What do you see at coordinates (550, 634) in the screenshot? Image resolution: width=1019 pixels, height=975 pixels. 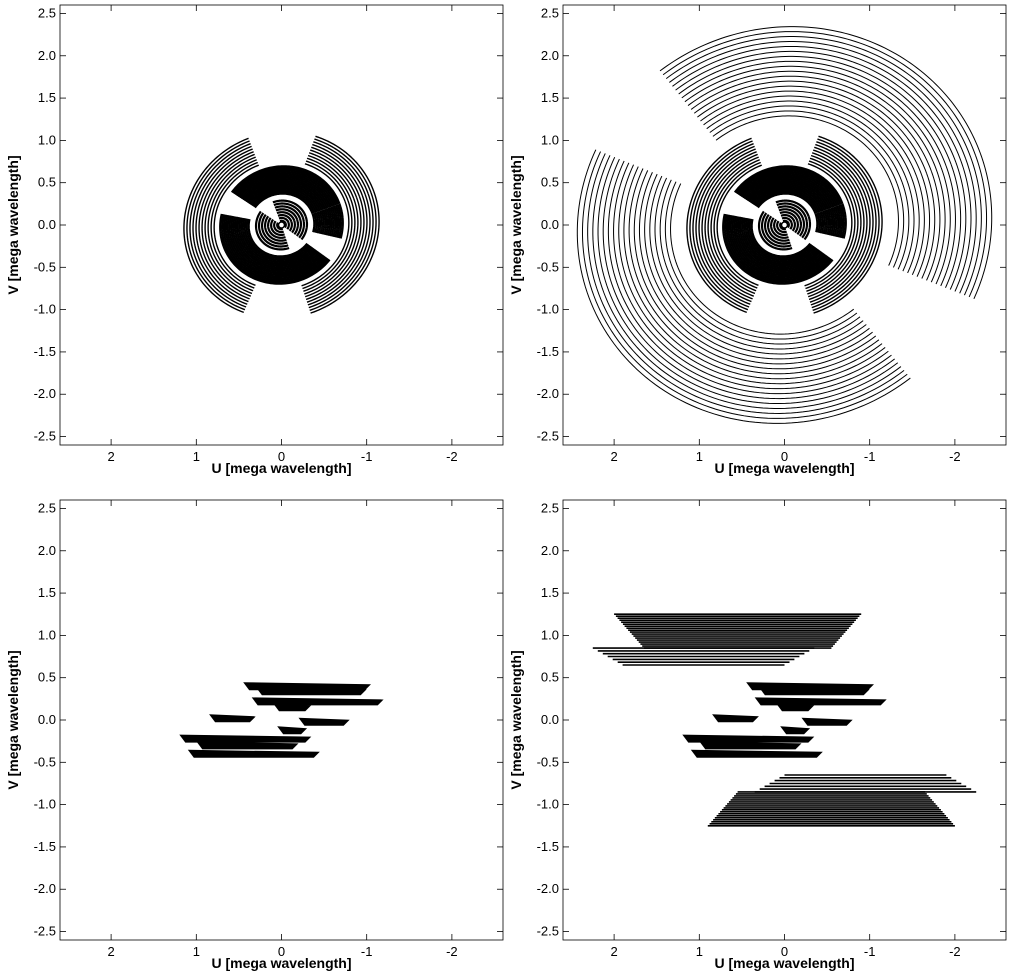 I see `y-tick-label: 1.0` at bounding box center [550, 634].